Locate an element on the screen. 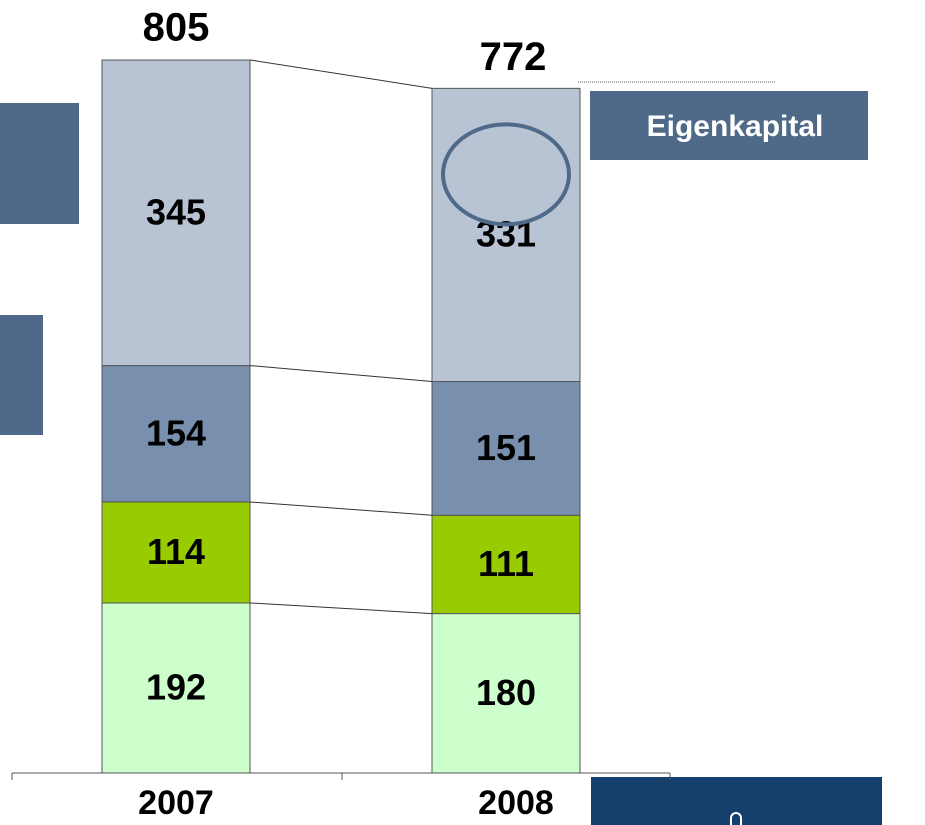 The height and width of the screenshot is (825, 925). value-label: 192 is located at coordinates (176, 686).